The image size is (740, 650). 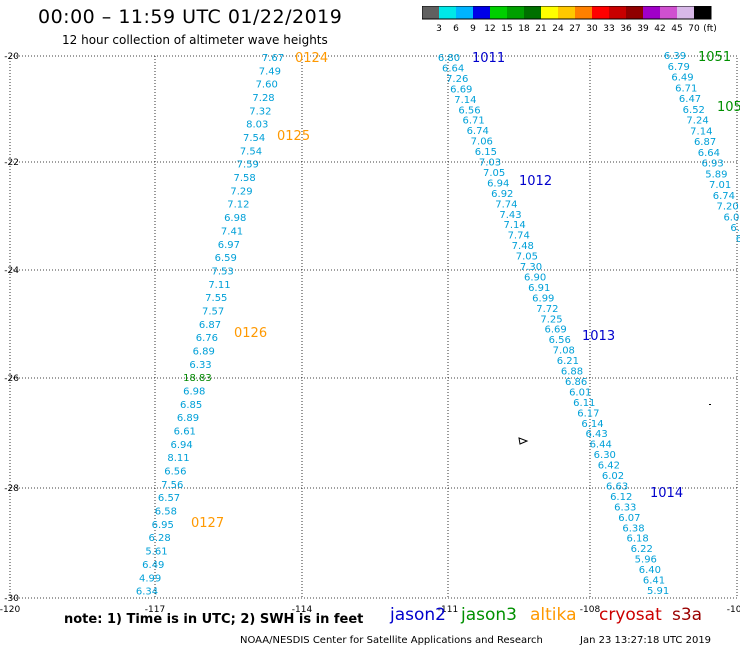 What do you see at coordinates (267, 85) in the screenshot?
I see `wave-height-value: 7.60` at bounding box center [267, 85].